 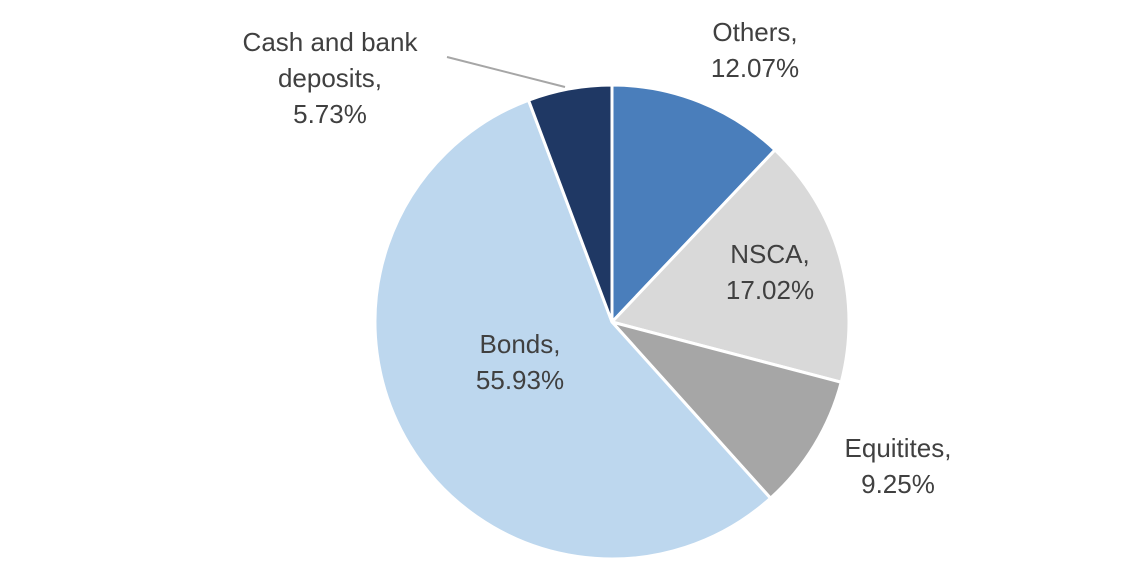 I want to click on slice-label-value: 17.02%, so click(x=770, y=290).